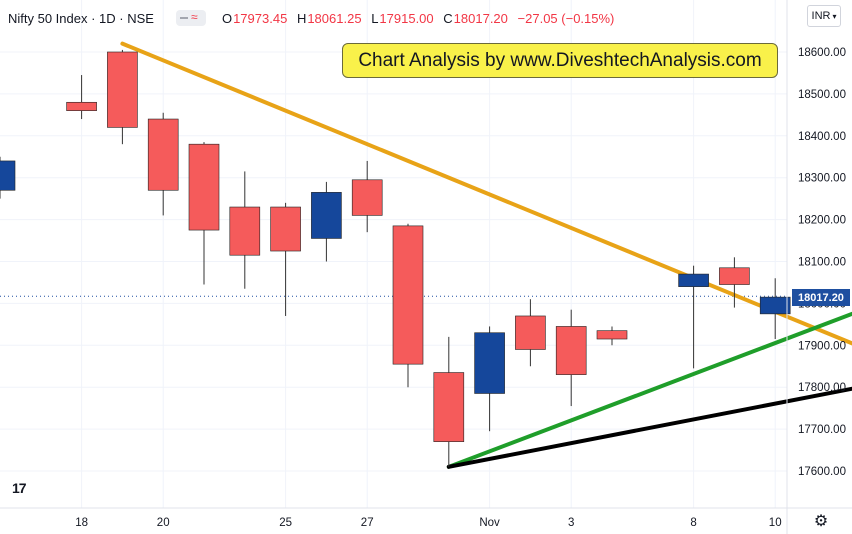 This screenshot has width=852, height=534. What do you see at coordinates (822, 53) in the screenshot?
I see `y-tick-label: 18600.00` at bounding box center [822, 53].